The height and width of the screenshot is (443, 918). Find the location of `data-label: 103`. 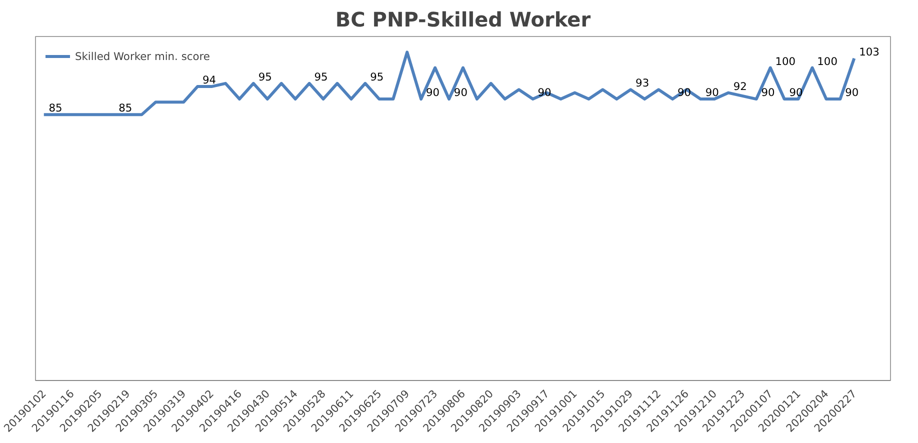

data-label: 103 is located at coordinates (869, 51).